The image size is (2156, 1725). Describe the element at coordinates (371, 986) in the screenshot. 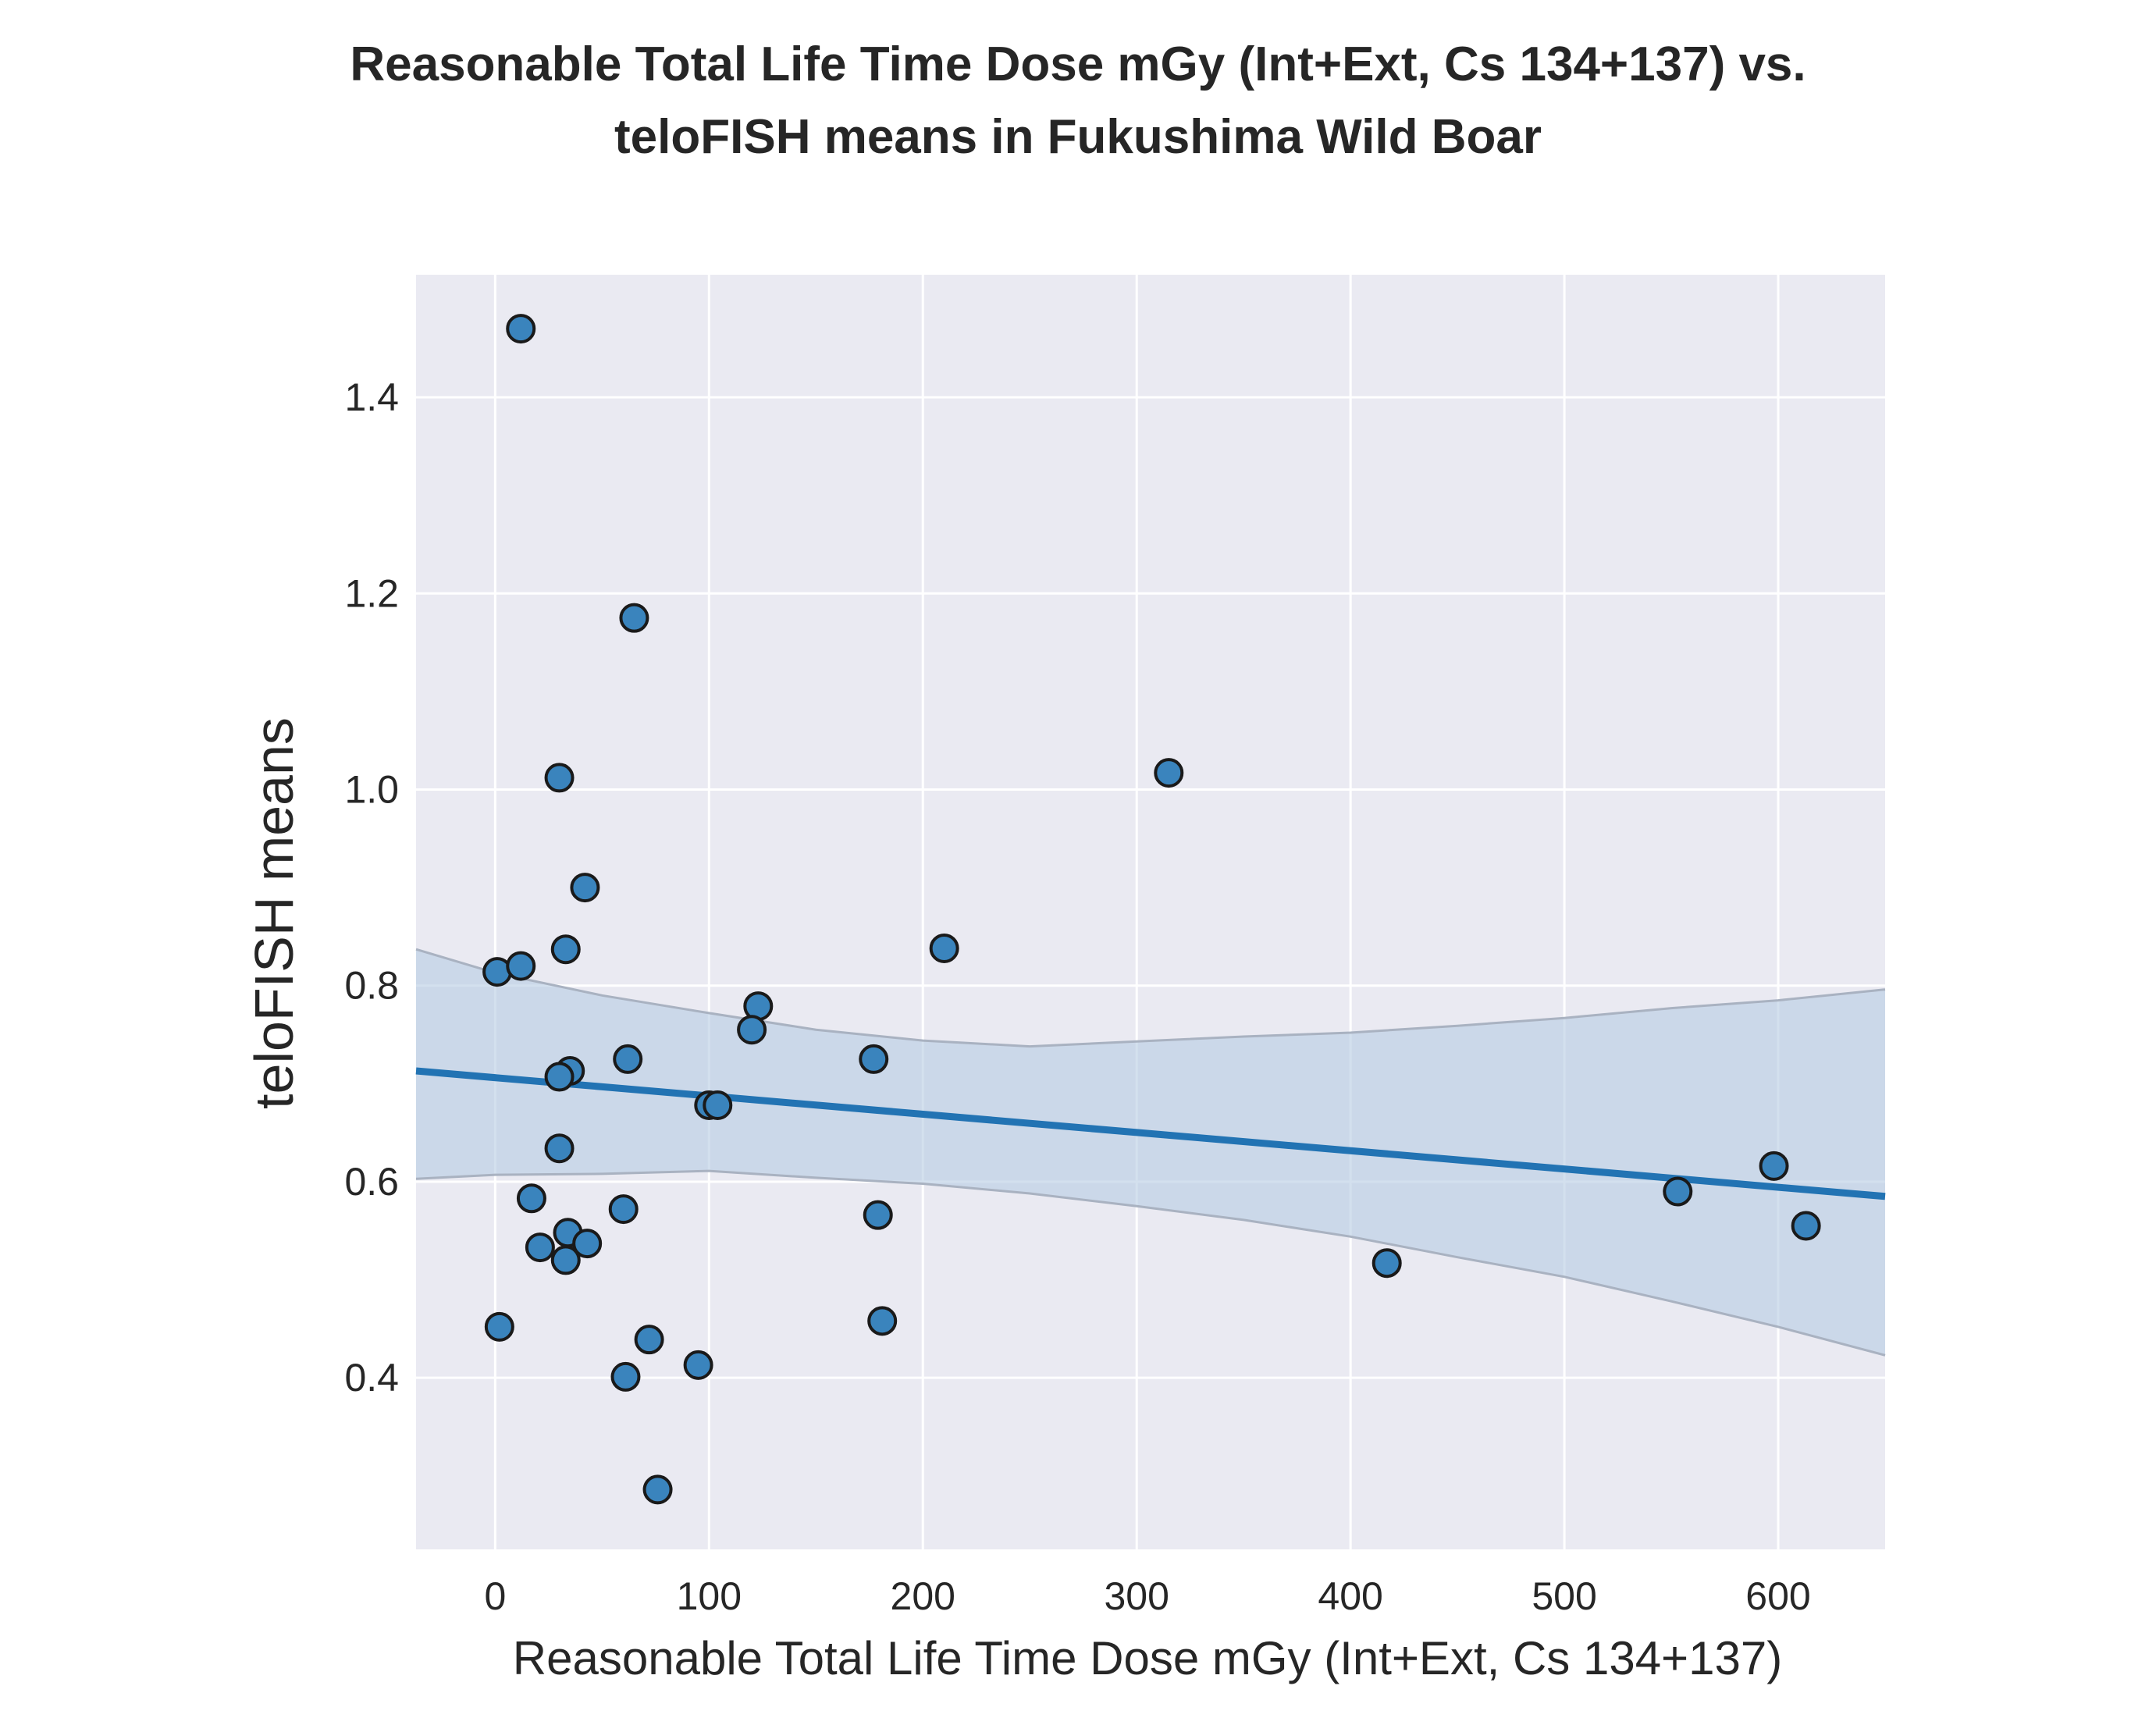

I see `y-tick-label: 0.8` at that location.